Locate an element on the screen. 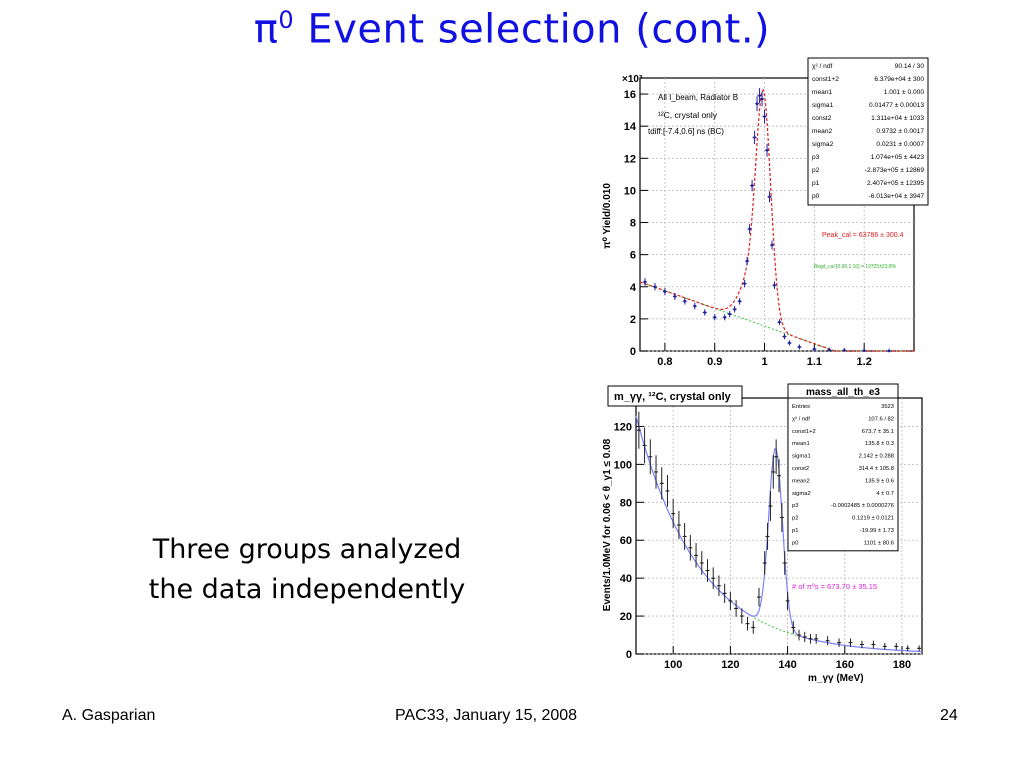  y-tick-label: 80 is located at coordinates (626, 503).